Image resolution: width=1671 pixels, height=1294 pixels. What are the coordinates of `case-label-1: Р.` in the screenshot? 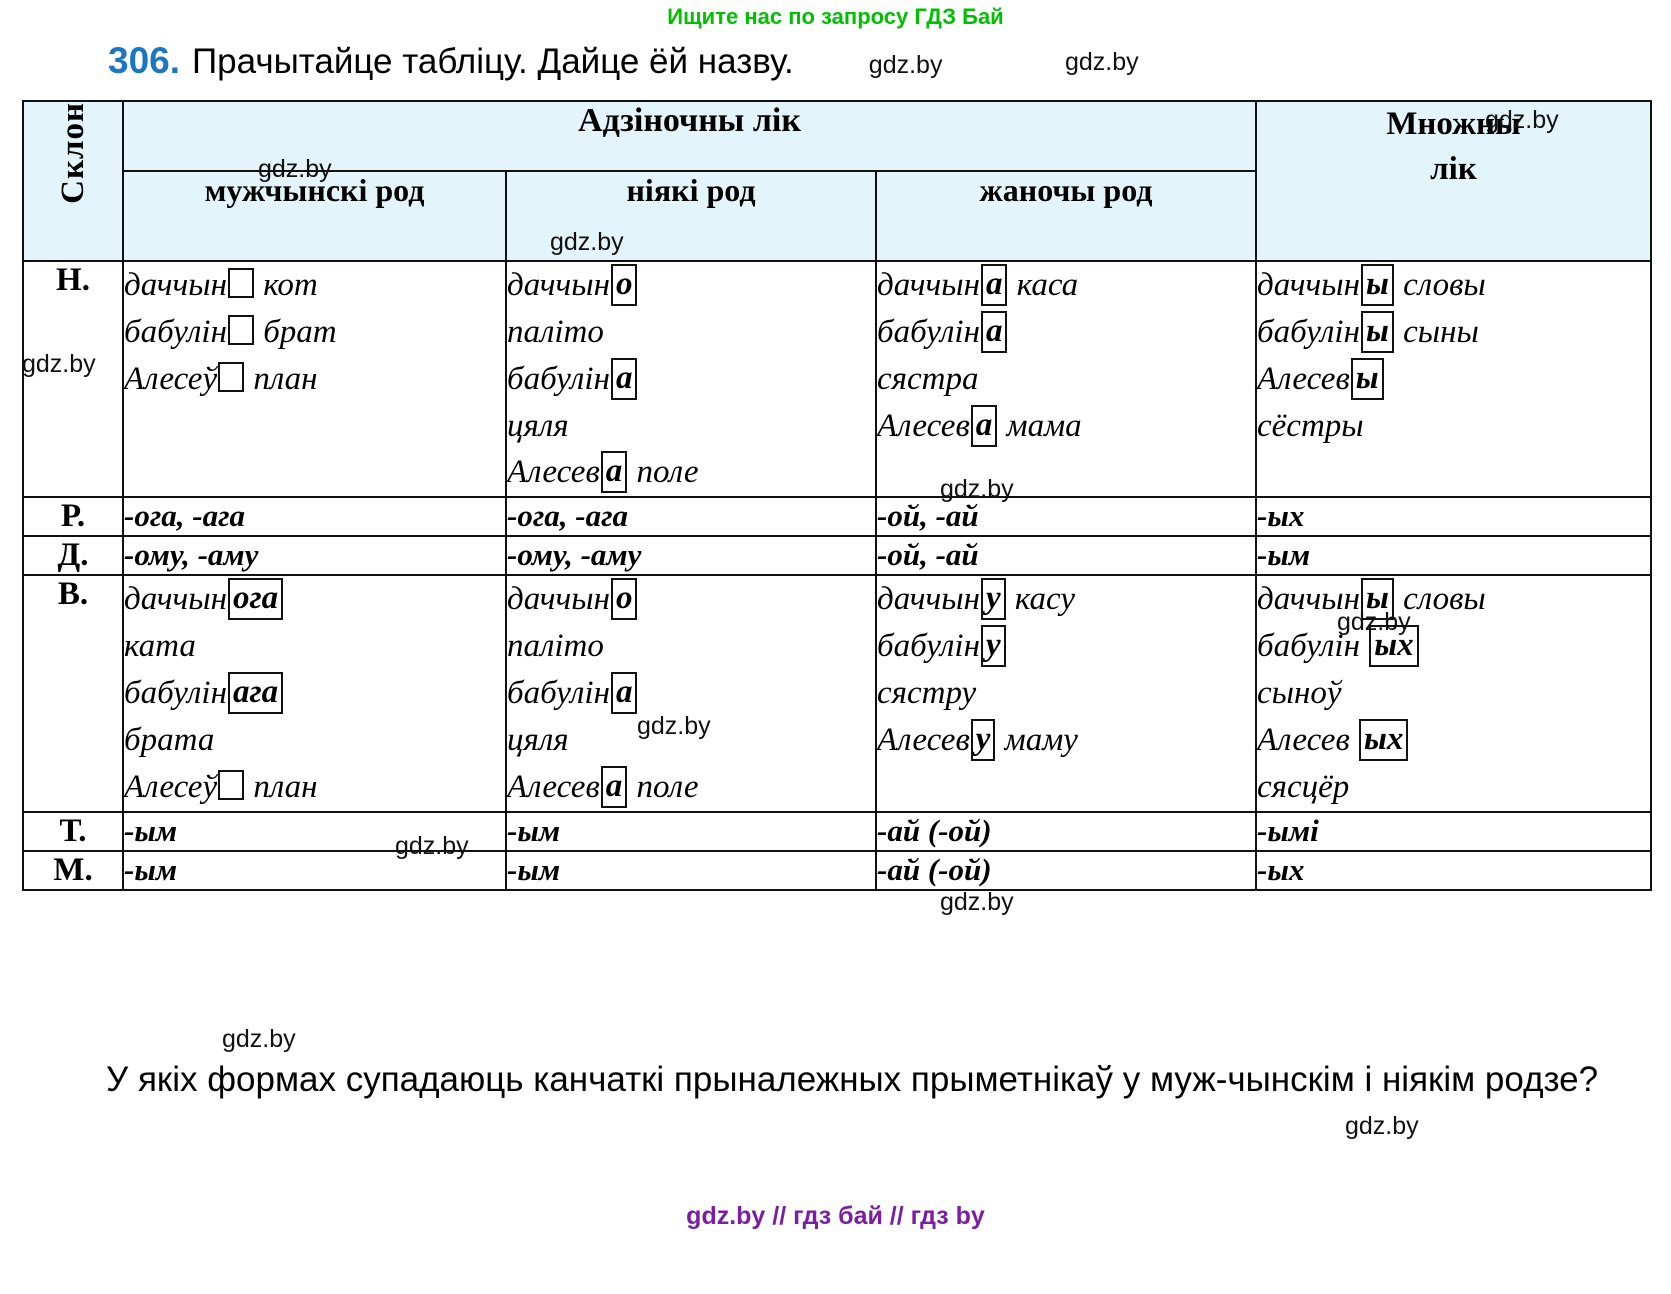 It's located at (73, 517).